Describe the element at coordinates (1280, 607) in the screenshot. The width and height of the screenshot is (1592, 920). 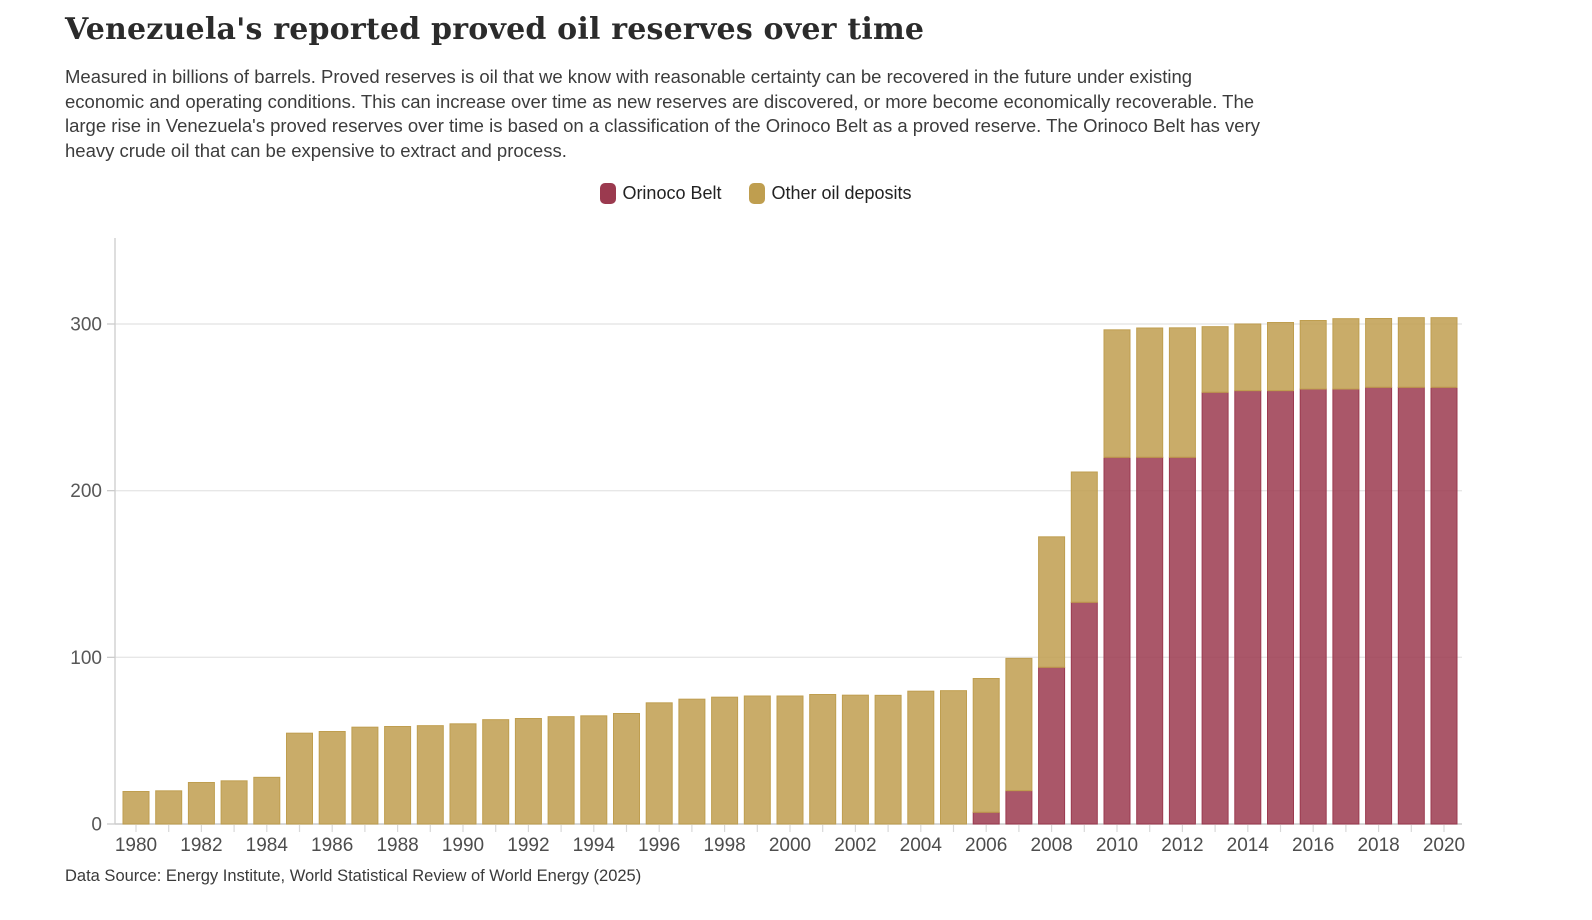
I see `bar-segment-orinoco-belt-2015` at that location.